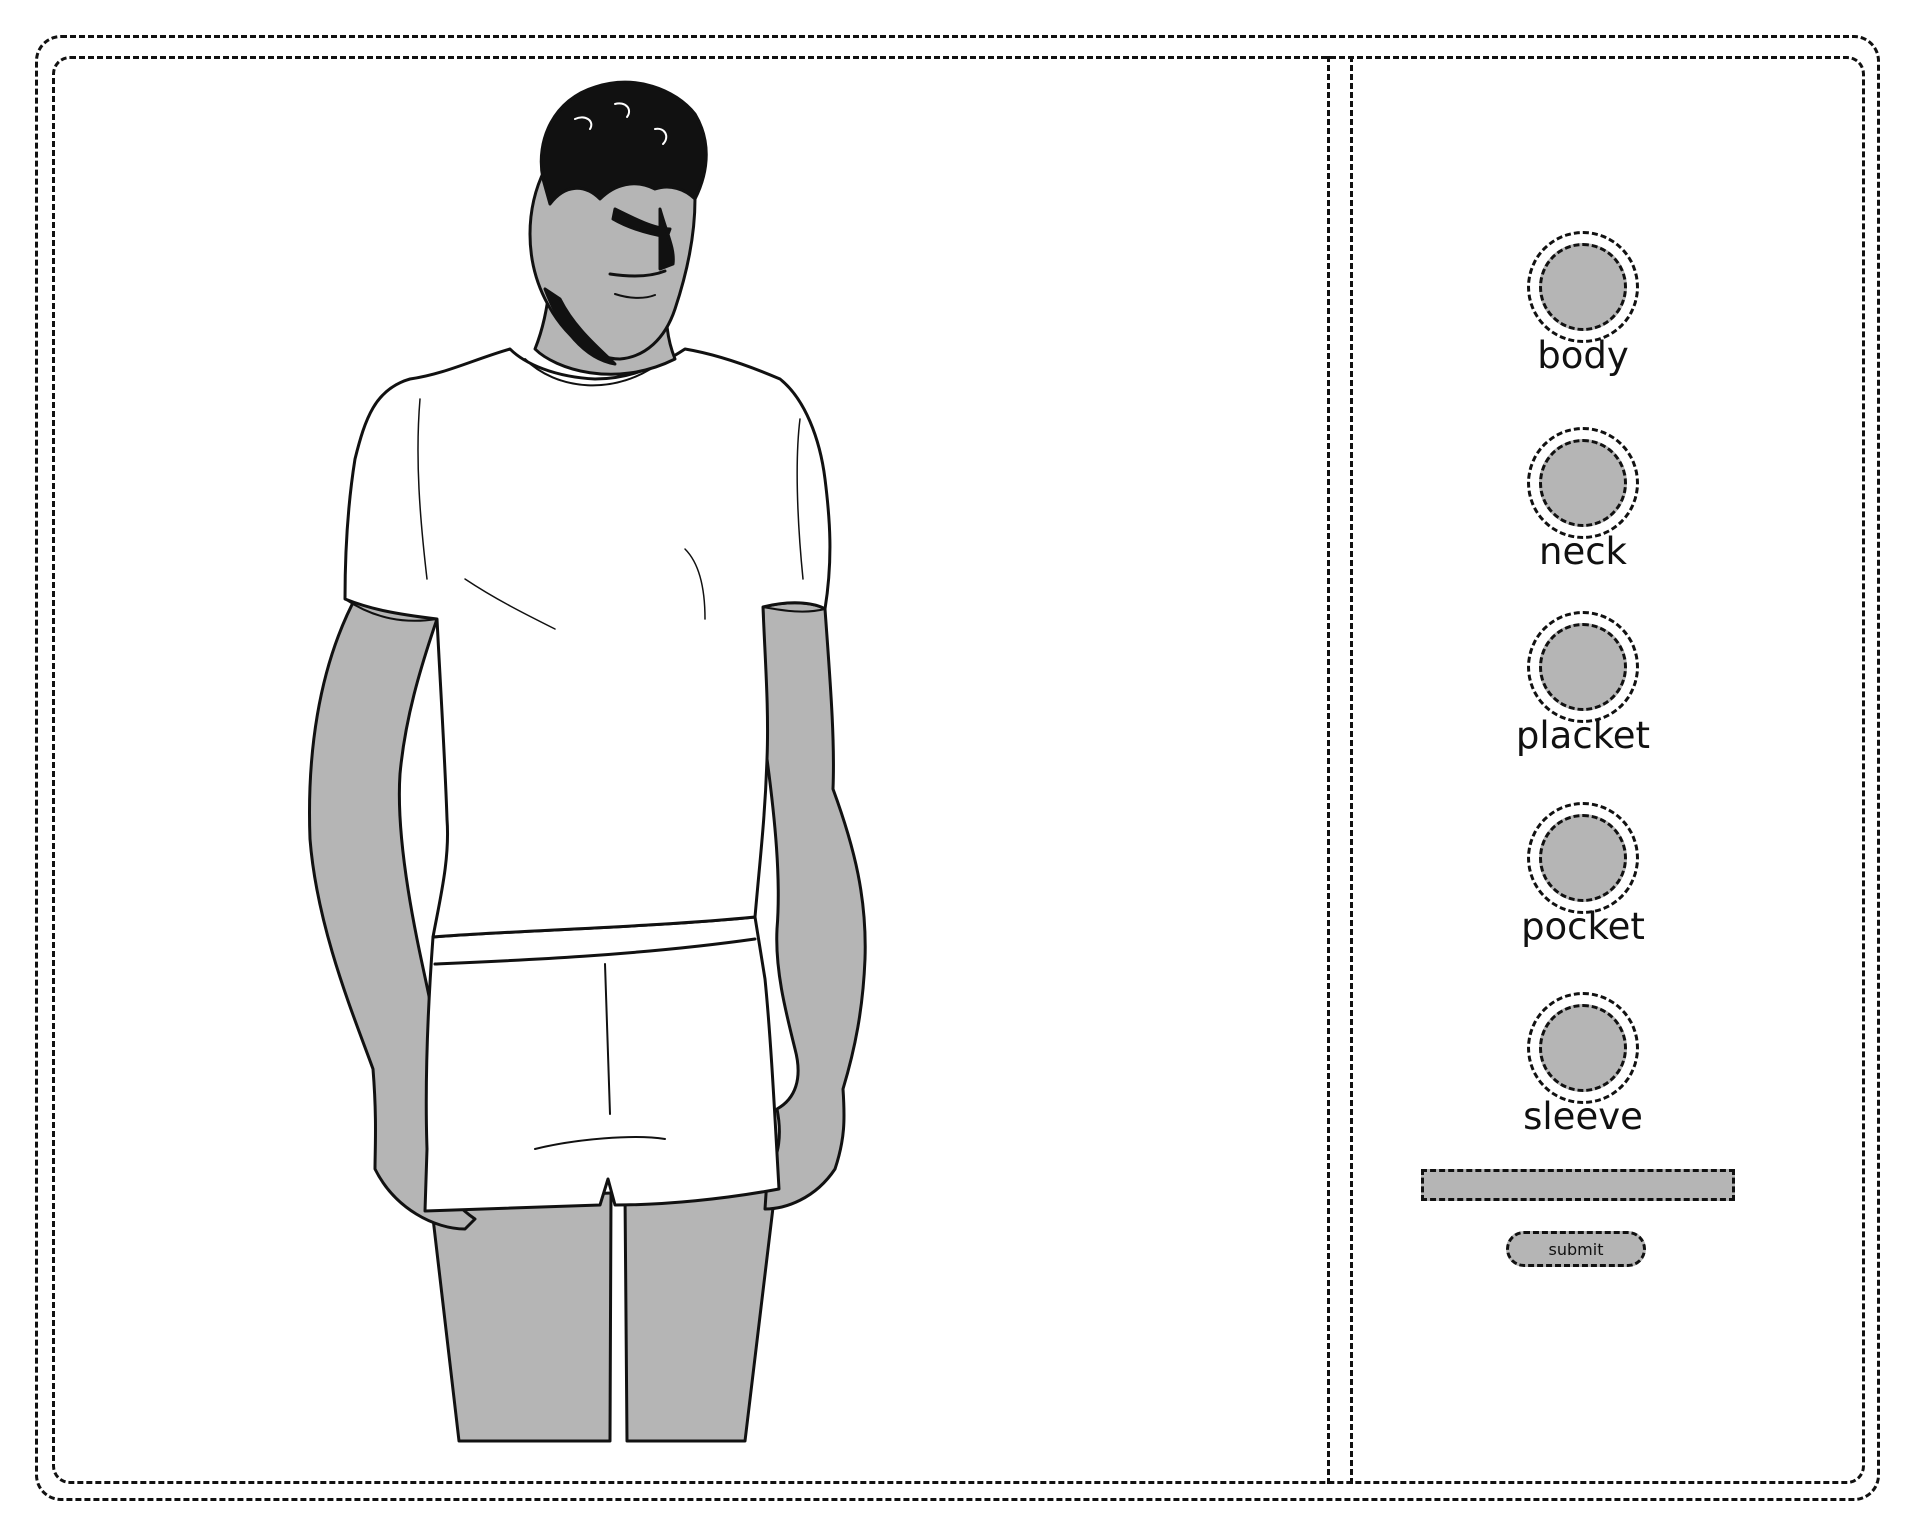  Describe the element at coordinates (521, 1317) in the screenshot. I see `left-leg` at that location.